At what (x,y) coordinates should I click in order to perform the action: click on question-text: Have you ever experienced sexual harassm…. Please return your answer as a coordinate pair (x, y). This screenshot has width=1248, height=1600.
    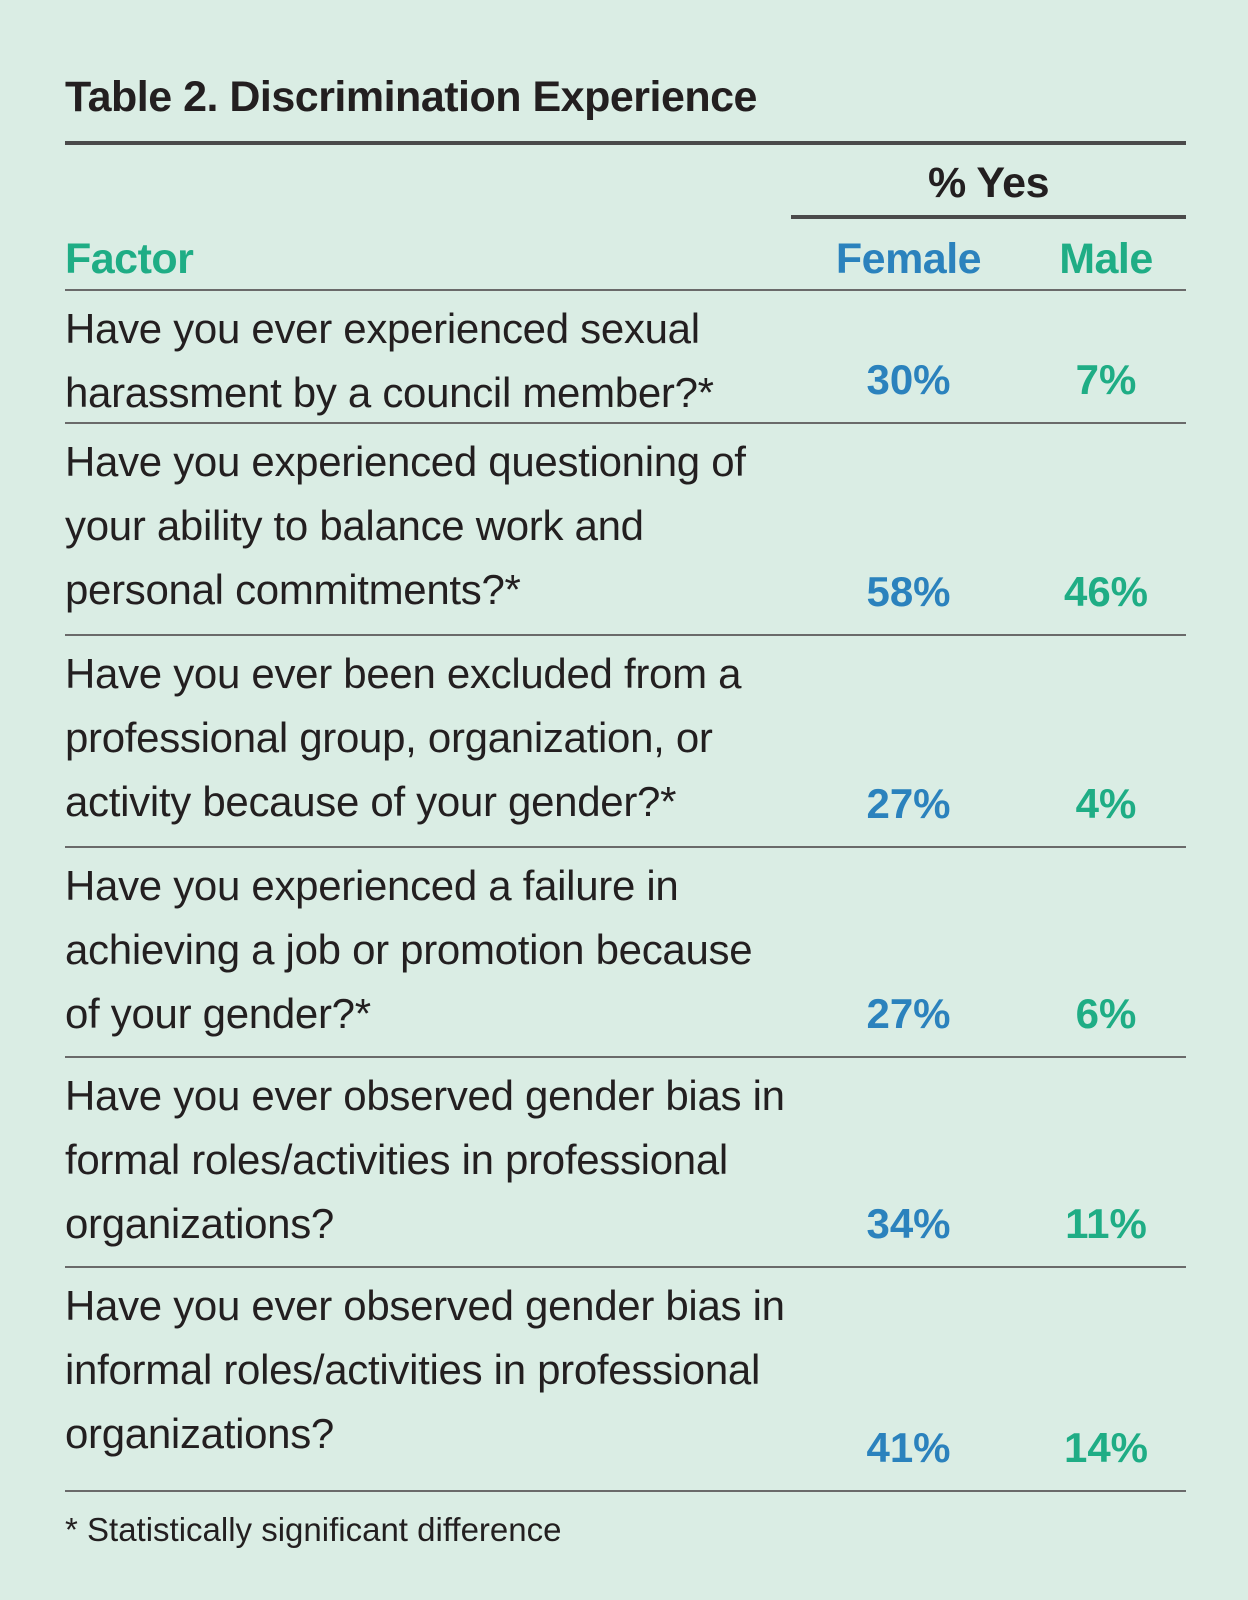
    Looking at the image, I should click on (389, 360).